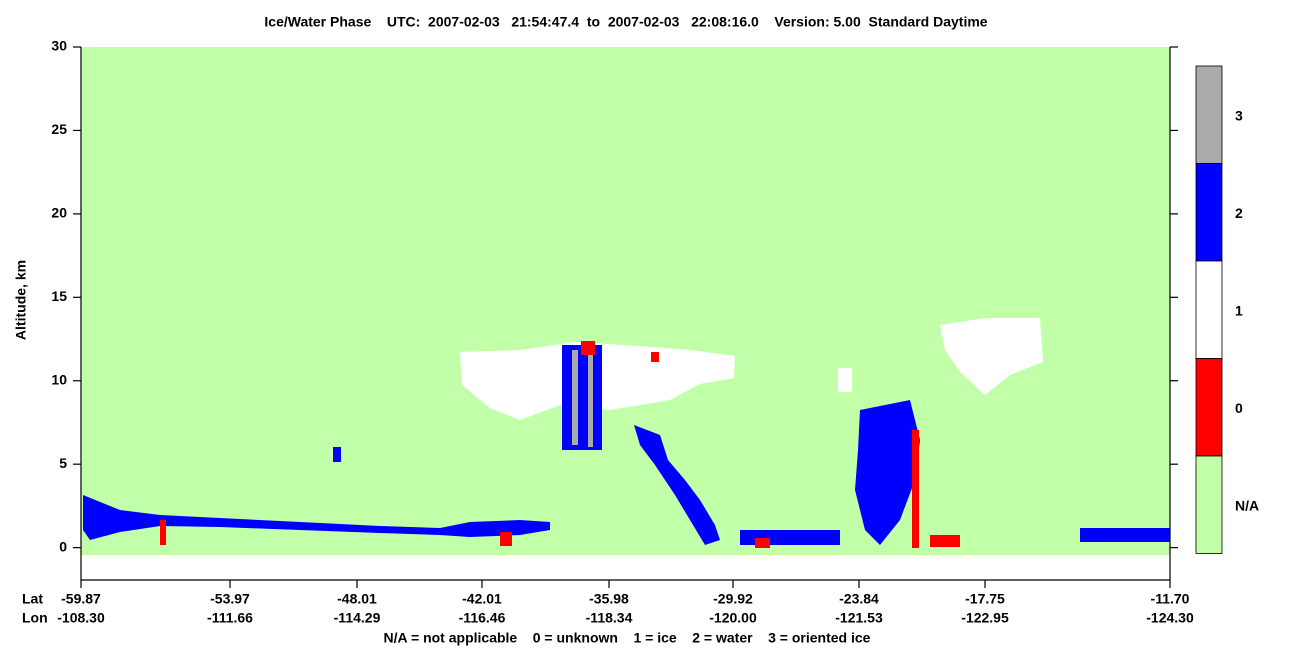 The width and height of the screenshot is (1300, 667). Describe the element at coordinates (230, 599) in the screenshot. I see `lat-tick-label: -53.97` at that location.